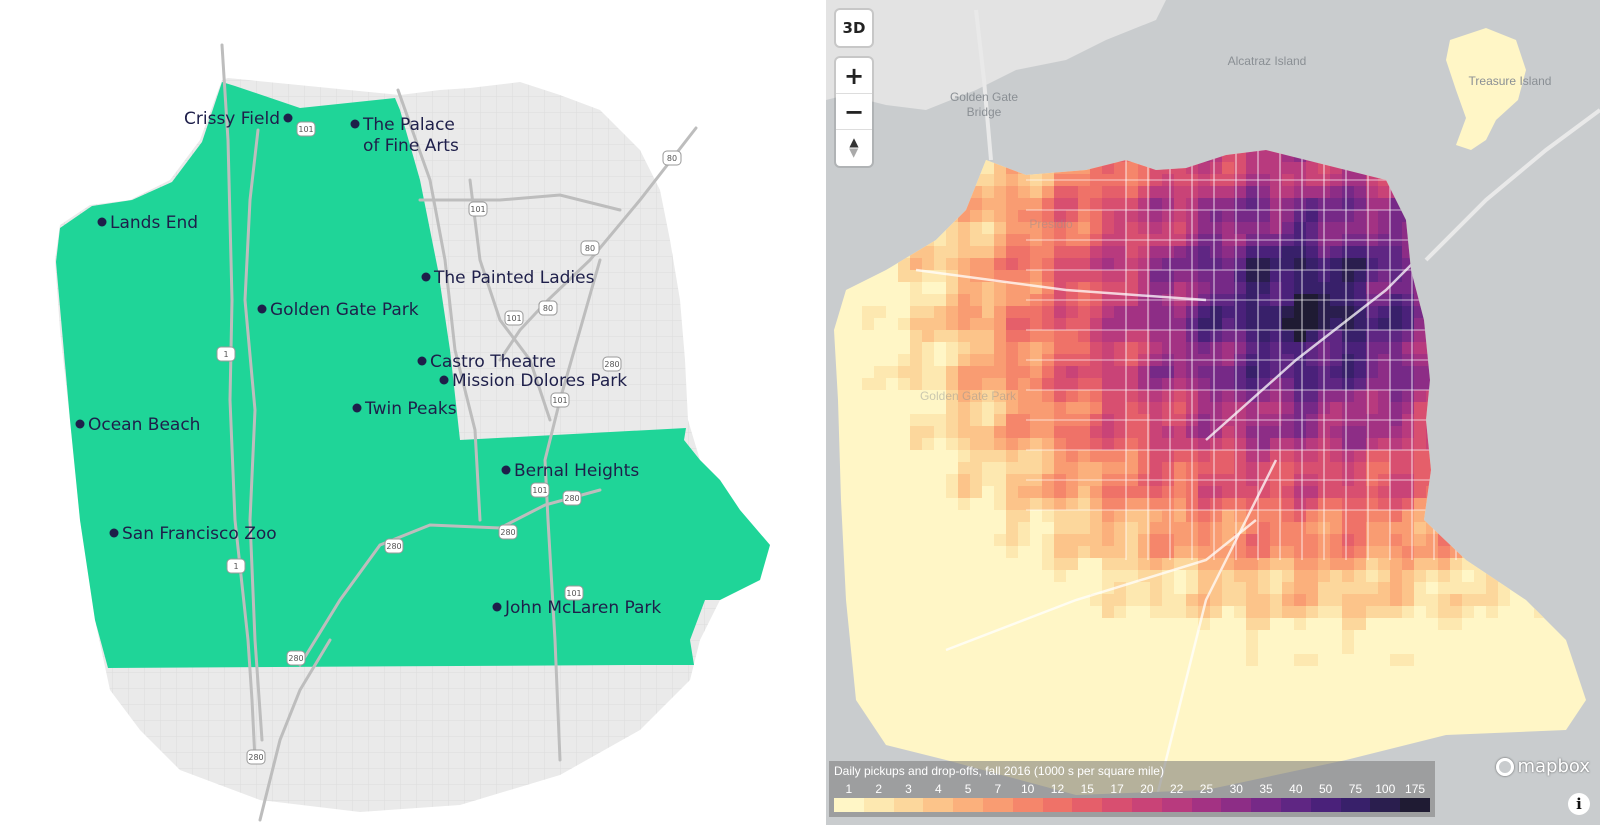 The height and width of the screenshot is (825, 1600). What do you see at coordinates (1266, 805) in the screenshot?
I see `legend-swatch` at bounding box center [1266, 805].